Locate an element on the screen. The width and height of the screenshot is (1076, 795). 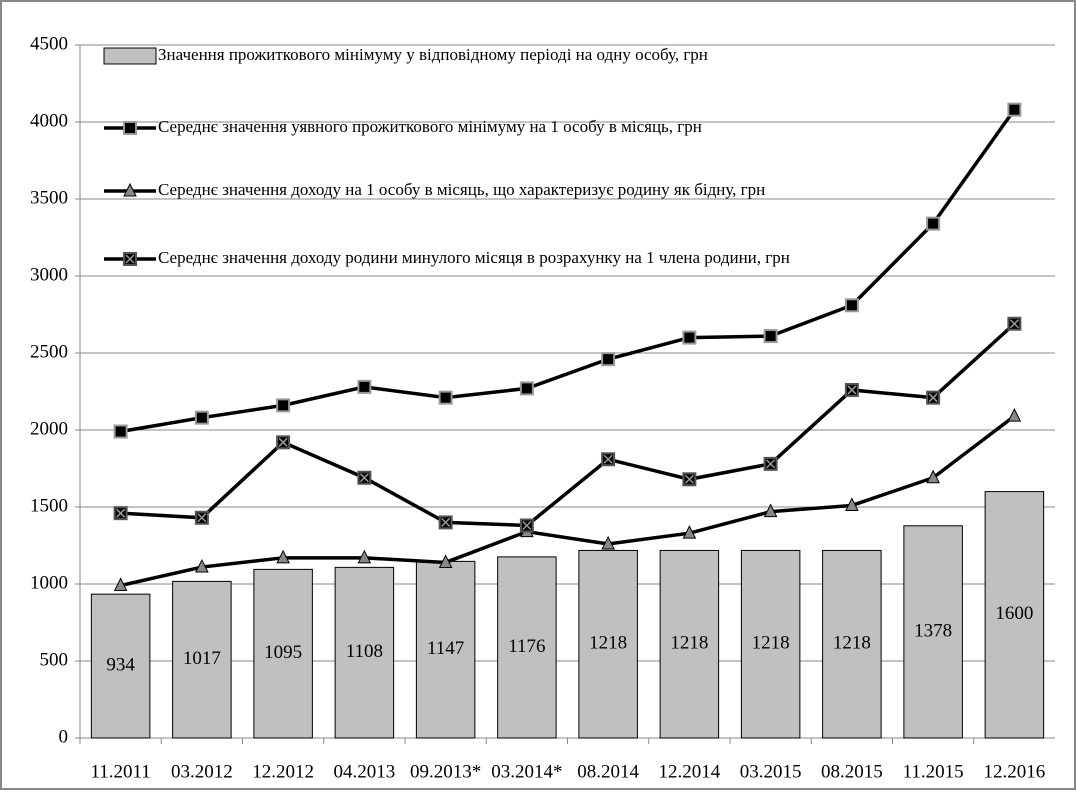
data-label: 1108 is located at coordinates (364, 651).